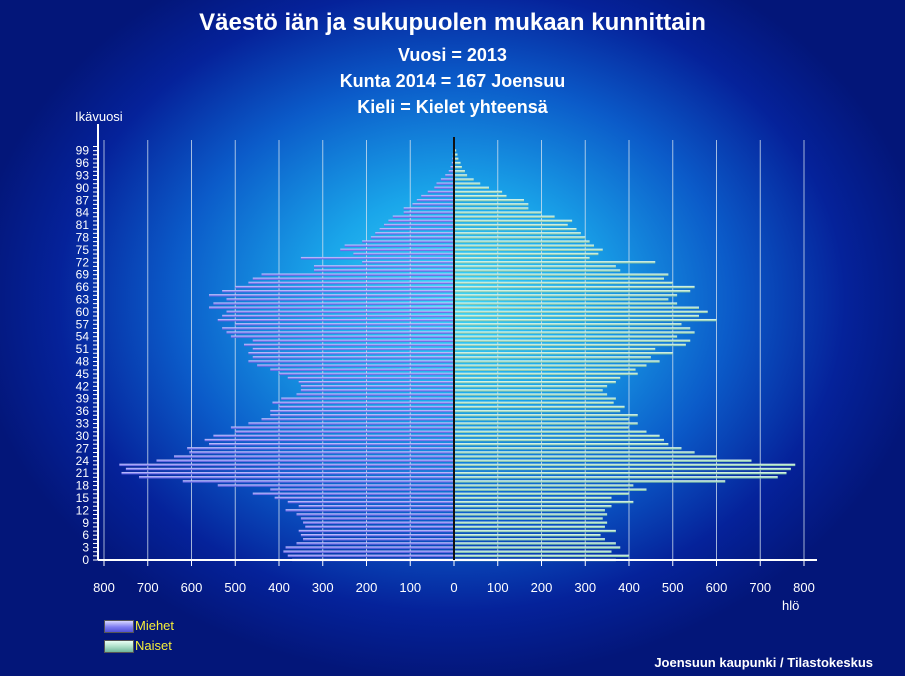  Describe the element at coordinates (83, 498) in the screenshot. I see `y-tick-label: 15` at that location.